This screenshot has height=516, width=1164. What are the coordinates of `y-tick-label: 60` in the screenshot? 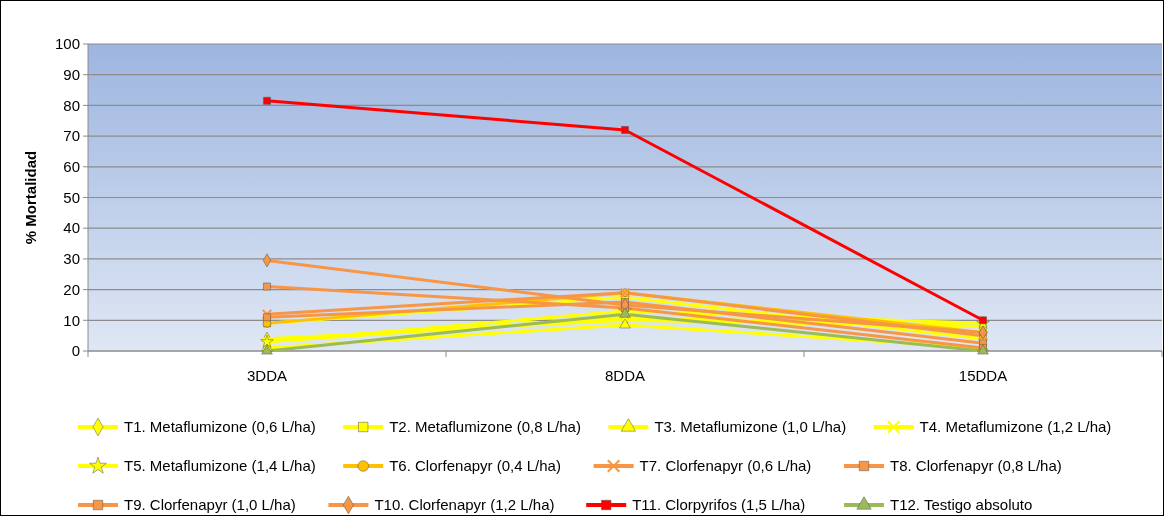 It's located at (71, 167).